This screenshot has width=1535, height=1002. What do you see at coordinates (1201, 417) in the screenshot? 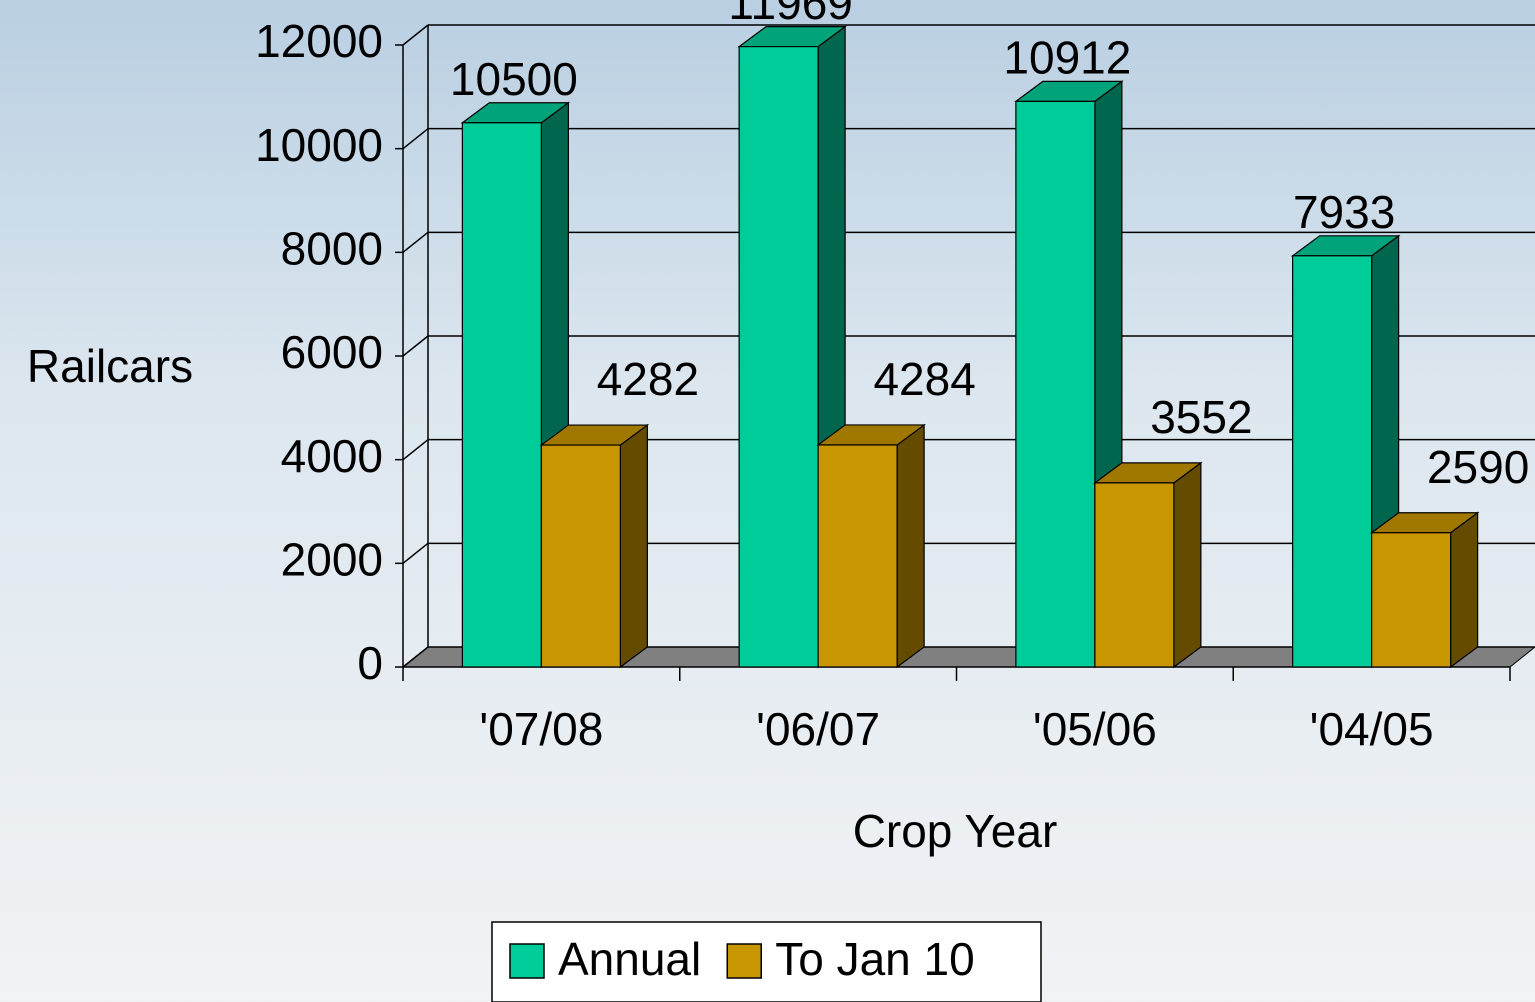
I see `data-label: 3552` at bounding box center [1201, 417].